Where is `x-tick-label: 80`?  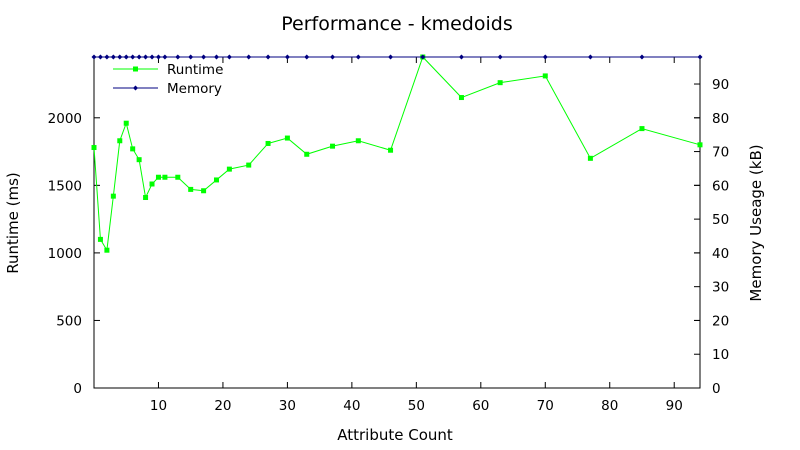
x-tick-label: 80 is located at coordinates (609, 406).